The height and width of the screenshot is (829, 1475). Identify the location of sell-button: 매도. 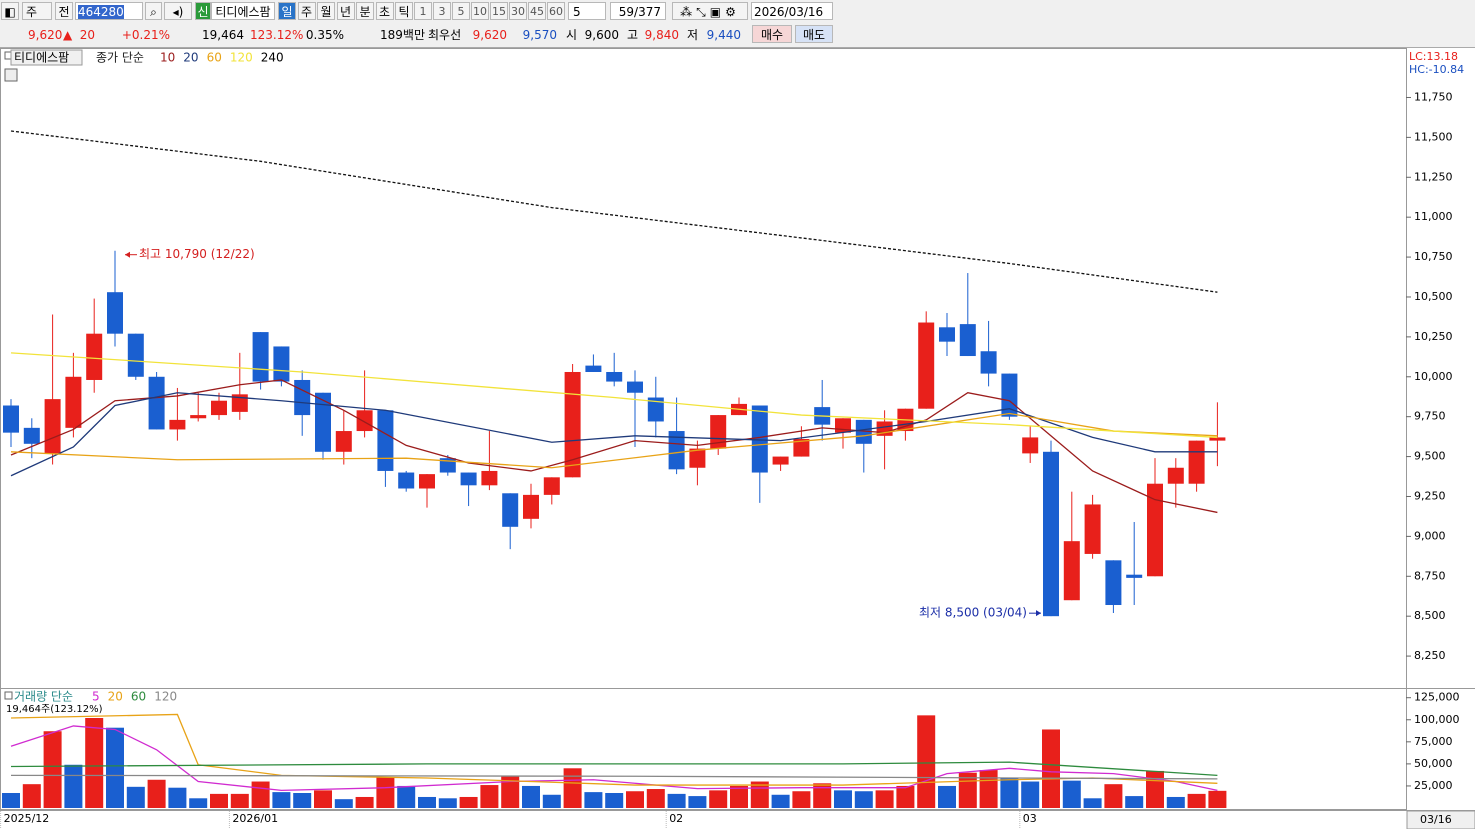
(814, 34).